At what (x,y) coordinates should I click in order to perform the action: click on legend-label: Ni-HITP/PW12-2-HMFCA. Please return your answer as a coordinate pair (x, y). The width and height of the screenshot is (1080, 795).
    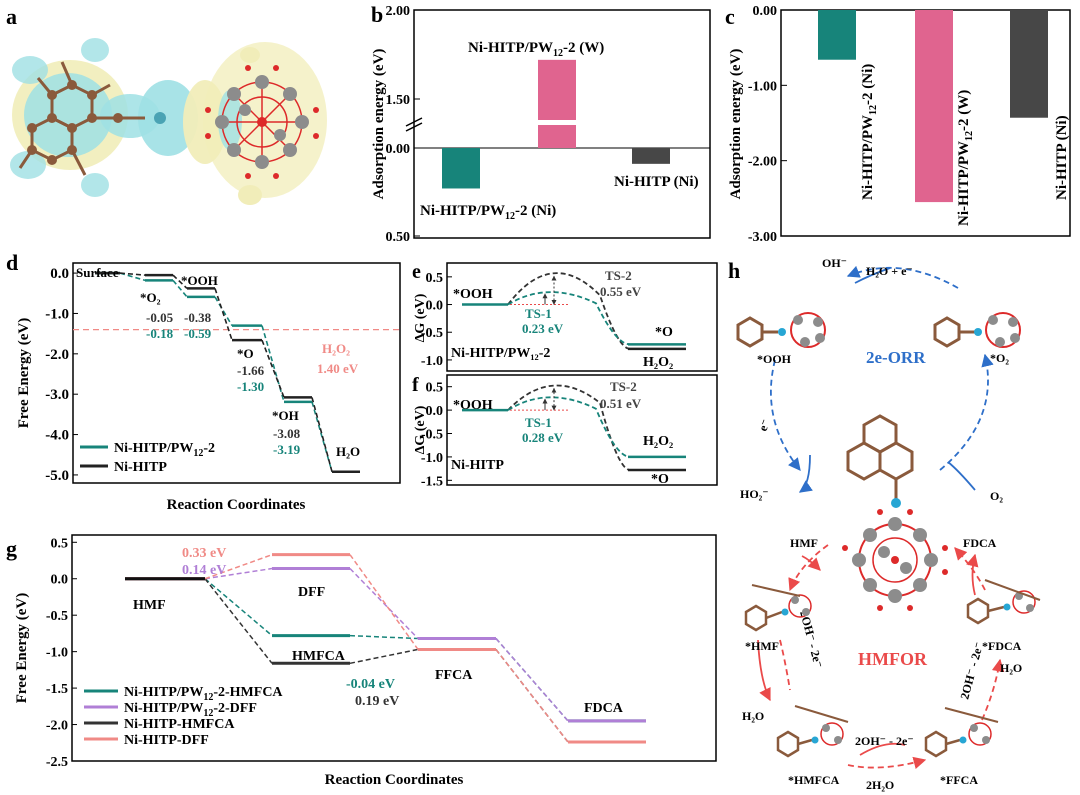
    Looking at the image, I should click on (203, 694).